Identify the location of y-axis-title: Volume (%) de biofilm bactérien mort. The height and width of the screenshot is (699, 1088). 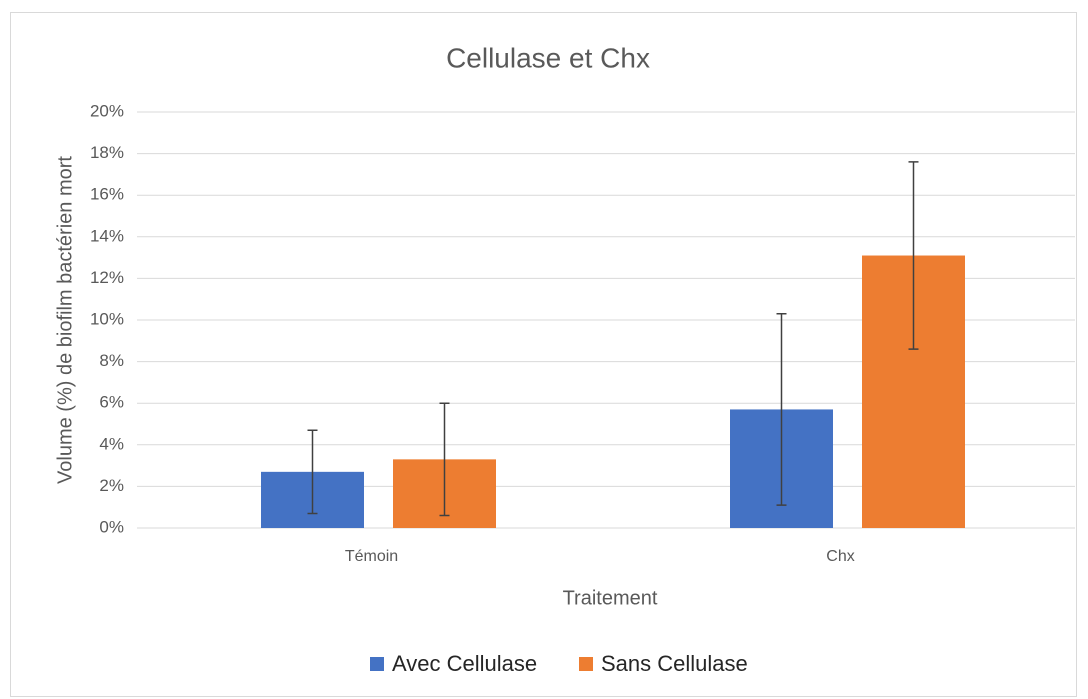
(65, 320).